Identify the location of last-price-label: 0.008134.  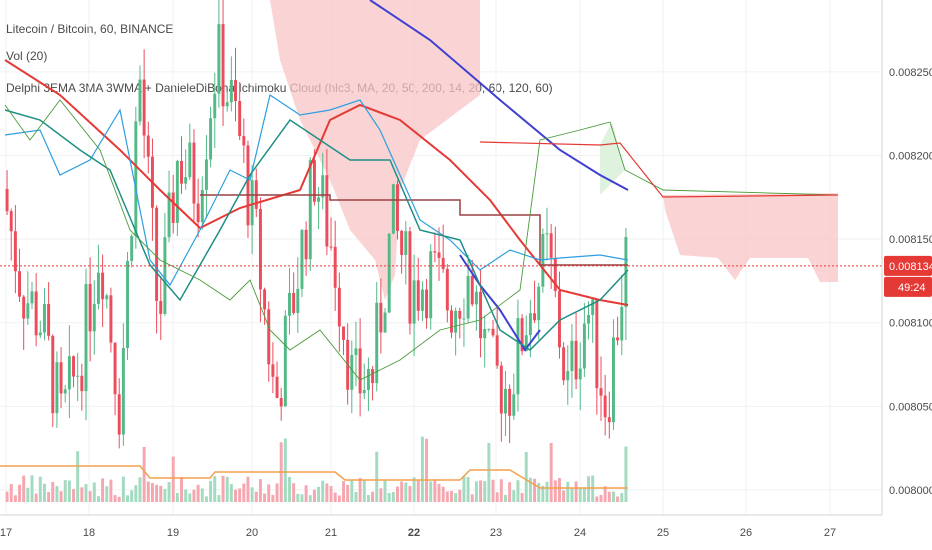
(910, 267).